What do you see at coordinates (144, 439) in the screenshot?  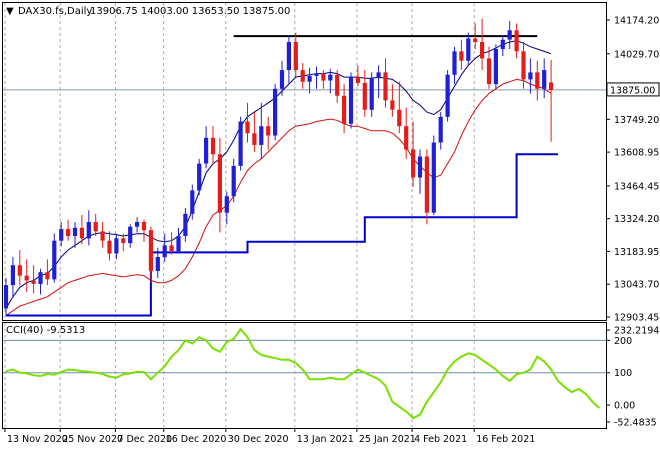 I see `x-tick-label-2: 7 Dec 2020` at bounding box center [144, 439].